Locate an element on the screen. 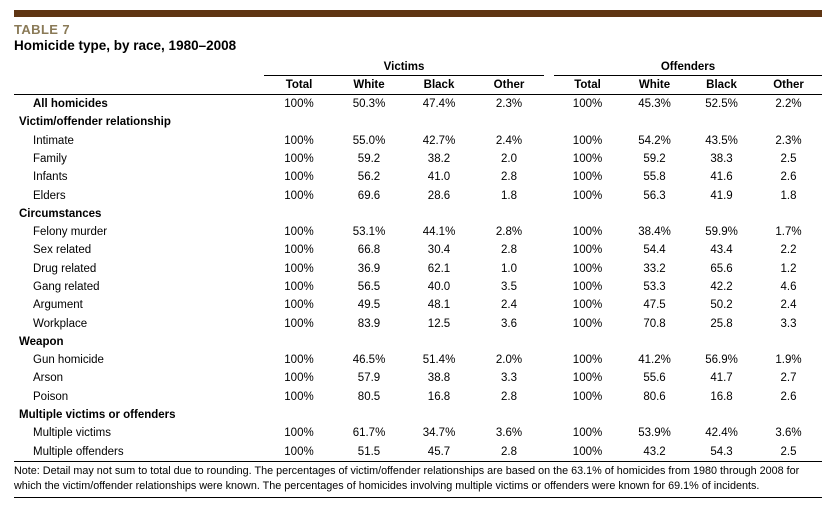 The width and height of the screenshot is (837, 515). victims-black-cell: 12.5 is located at coordinates (439, 323).